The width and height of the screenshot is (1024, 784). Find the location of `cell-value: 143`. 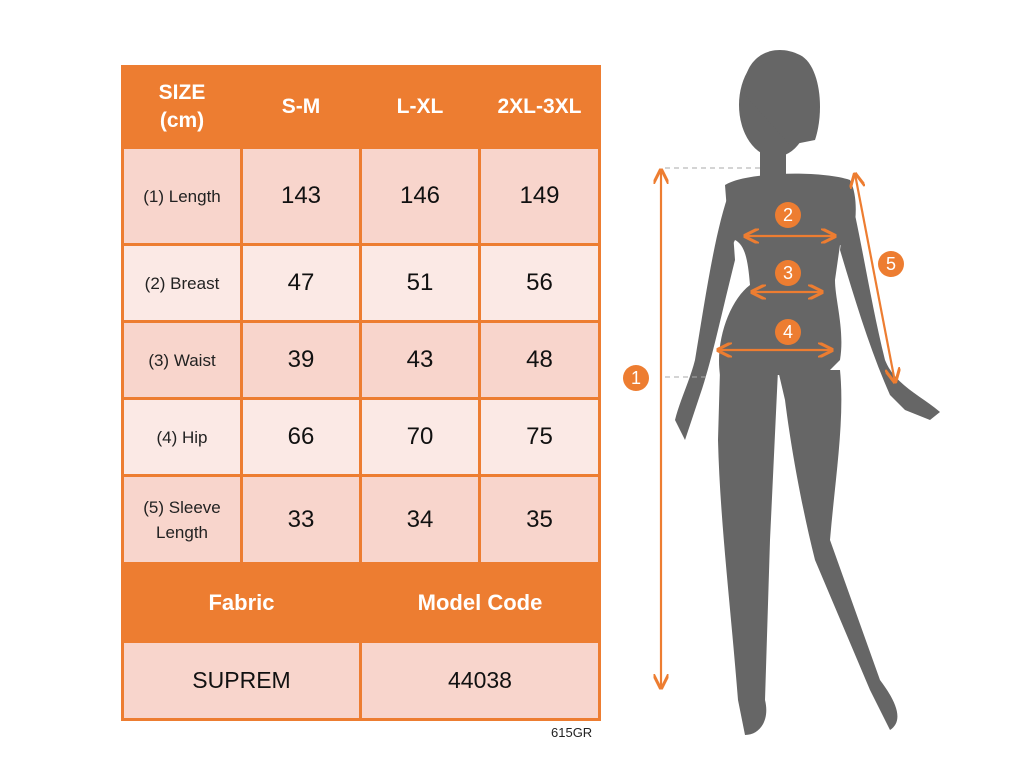

cell-value: 143 is located at coordinates (301, 196).